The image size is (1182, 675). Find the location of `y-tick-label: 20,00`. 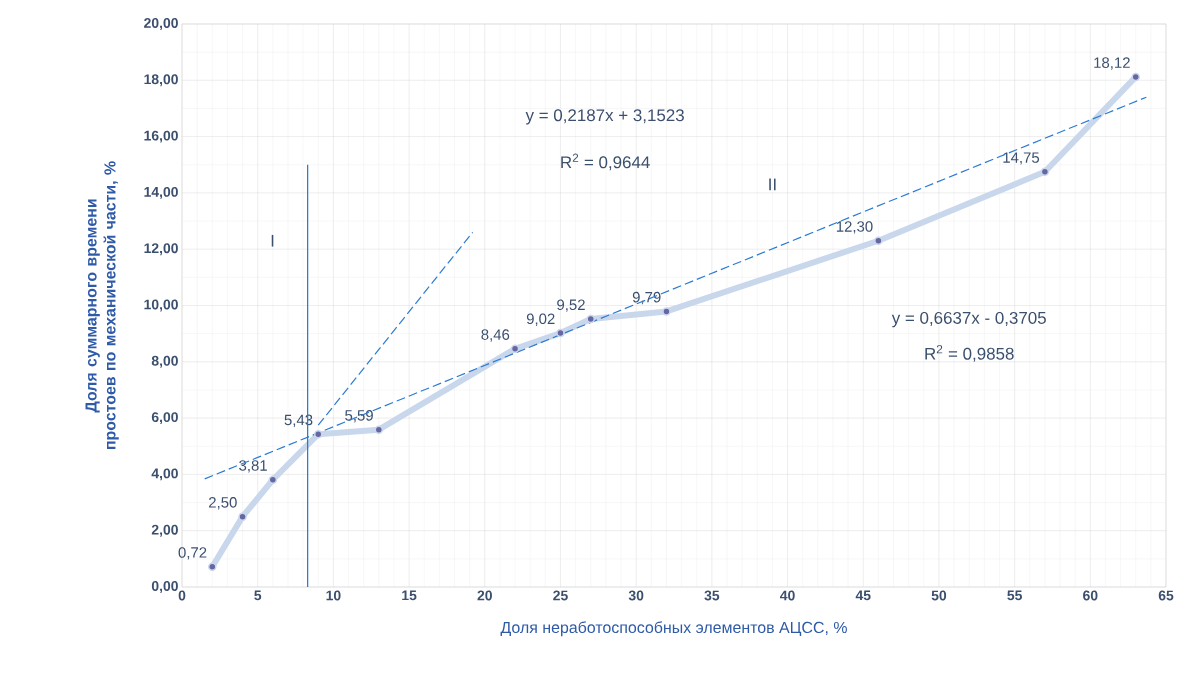

y-tick-label: 20,00 is located at coordinates (161, 24).